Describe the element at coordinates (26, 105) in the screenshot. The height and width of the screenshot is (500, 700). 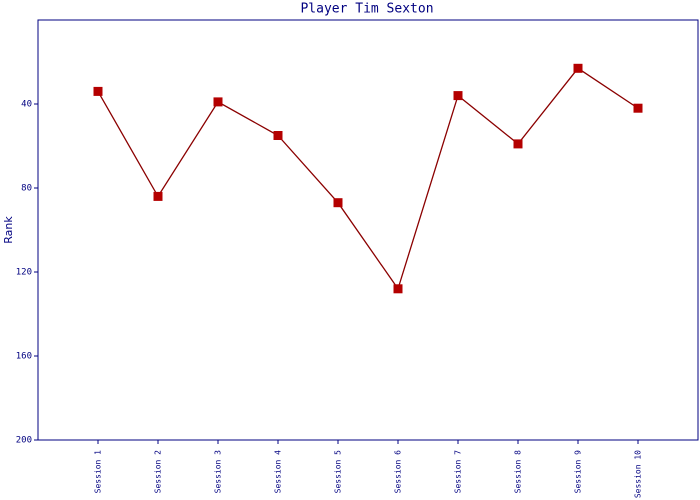
I see `y-tick-label: 40` at that location.